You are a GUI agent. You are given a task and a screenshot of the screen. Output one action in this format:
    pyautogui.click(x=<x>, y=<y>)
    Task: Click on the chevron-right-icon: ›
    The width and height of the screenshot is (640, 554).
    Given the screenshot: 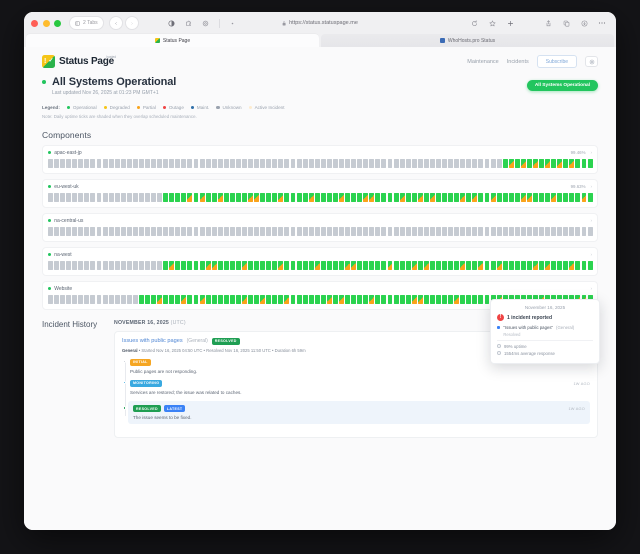 What is the action you would take?
    pyautogui.click(x=591, y=254)
    